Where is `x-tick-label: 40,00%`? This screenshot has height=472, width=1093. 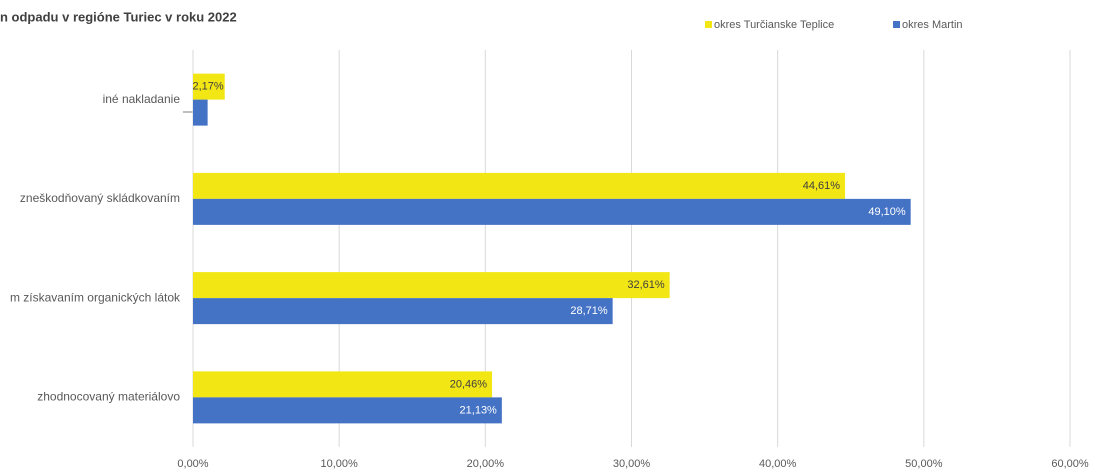 x-tick-label: 40,00% is located at coordinates (778, 464).